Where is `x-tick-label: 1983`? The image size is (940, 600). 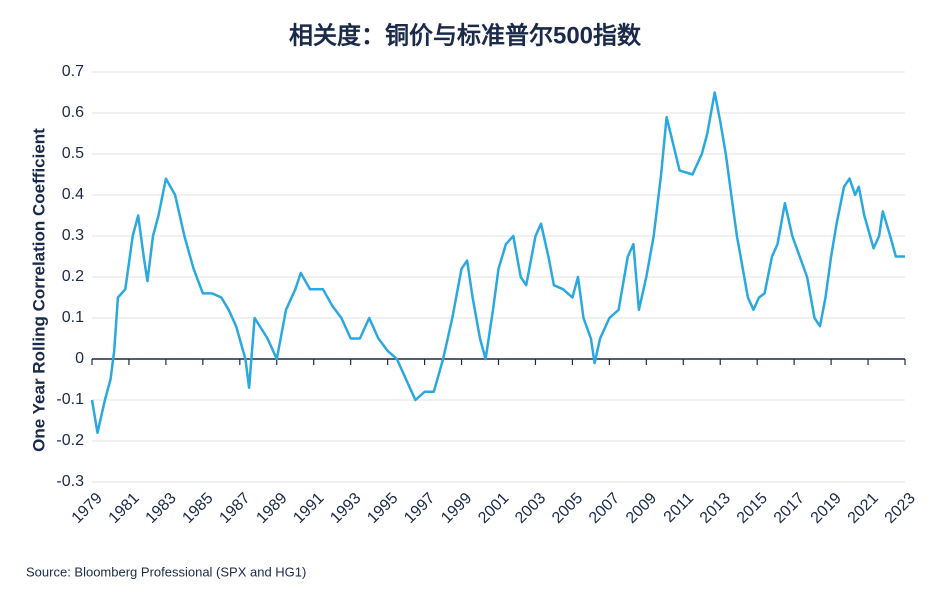 x-tick-label: 1983 is located at coordinates (161, 508).